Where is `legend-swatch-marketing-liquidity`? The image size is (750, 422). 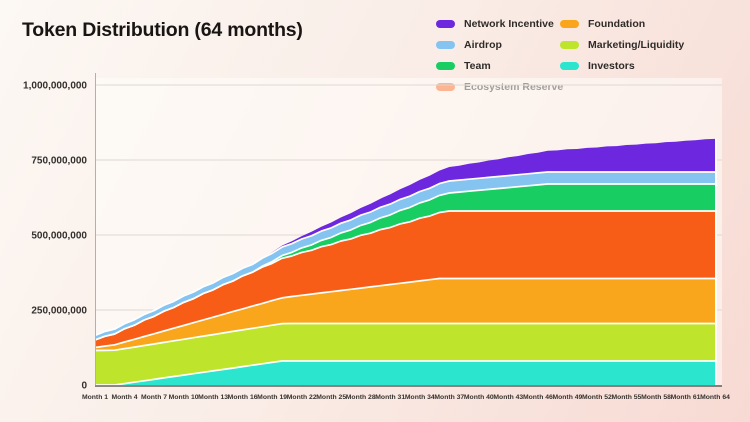
legend-swatch-marketing-liquidity is located at coordinates (569, 44).